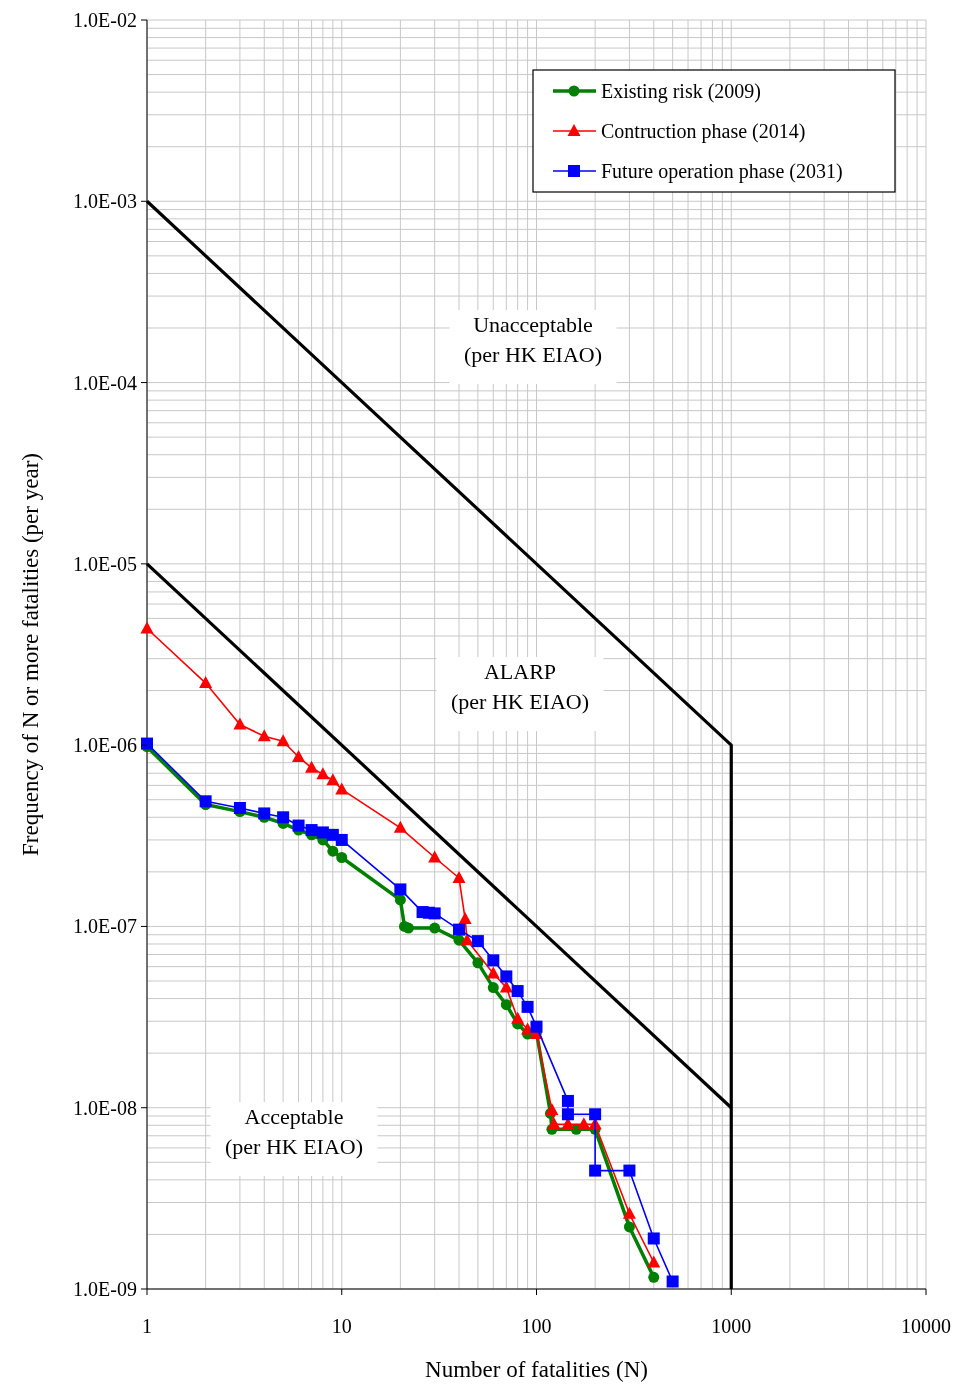 This screenshot has height=1384, width=959. What do you see at coordinates (105, 20) in the screenshot?
I see `y-tick-label: 1.0E-02` at bounding box center [105, 20].